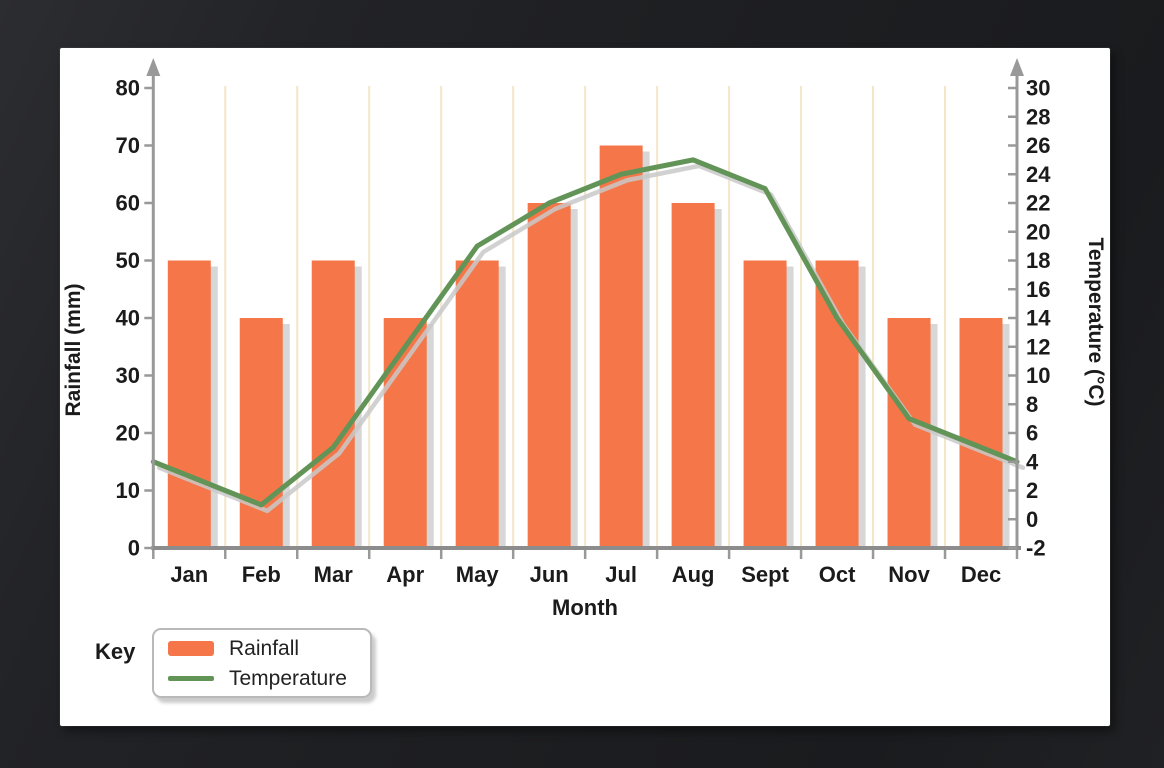  I want to click on y-right-tick-label: 8, so click(1032, 404).